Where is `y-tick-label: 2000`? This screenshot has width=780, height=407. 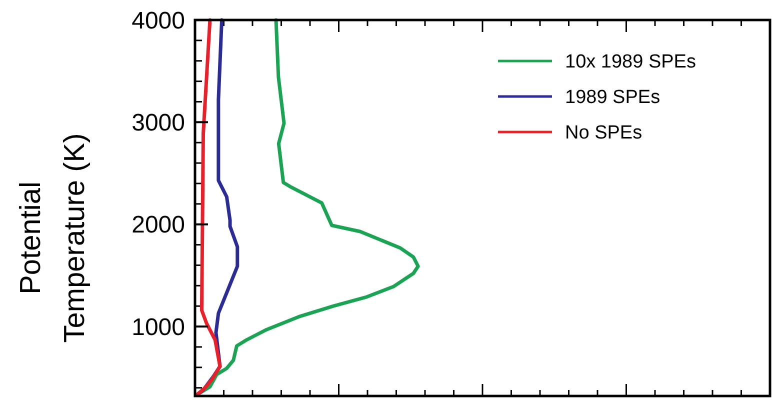 y-tick-label: 2000 is located at coordinates (158, 225).